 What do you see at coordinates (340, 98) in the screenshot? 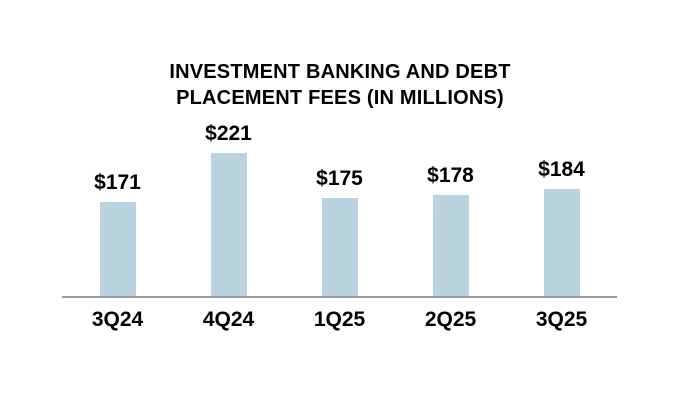
I see `chart-title-line-2: PLACEMENT FEES (IN MILLIONS)` at bounding box center [340, 98].